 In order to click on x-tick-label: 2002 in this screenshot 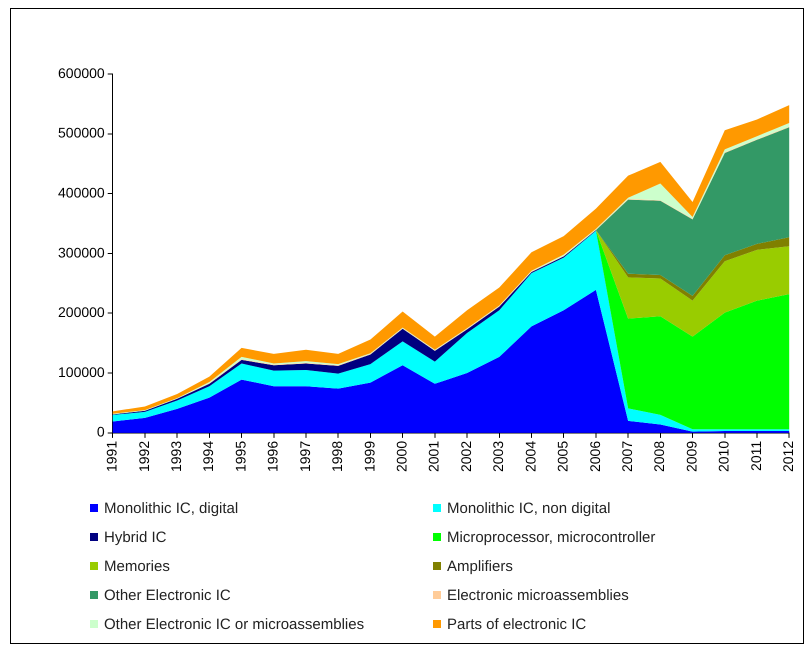, I will do `click(466, 456)`.